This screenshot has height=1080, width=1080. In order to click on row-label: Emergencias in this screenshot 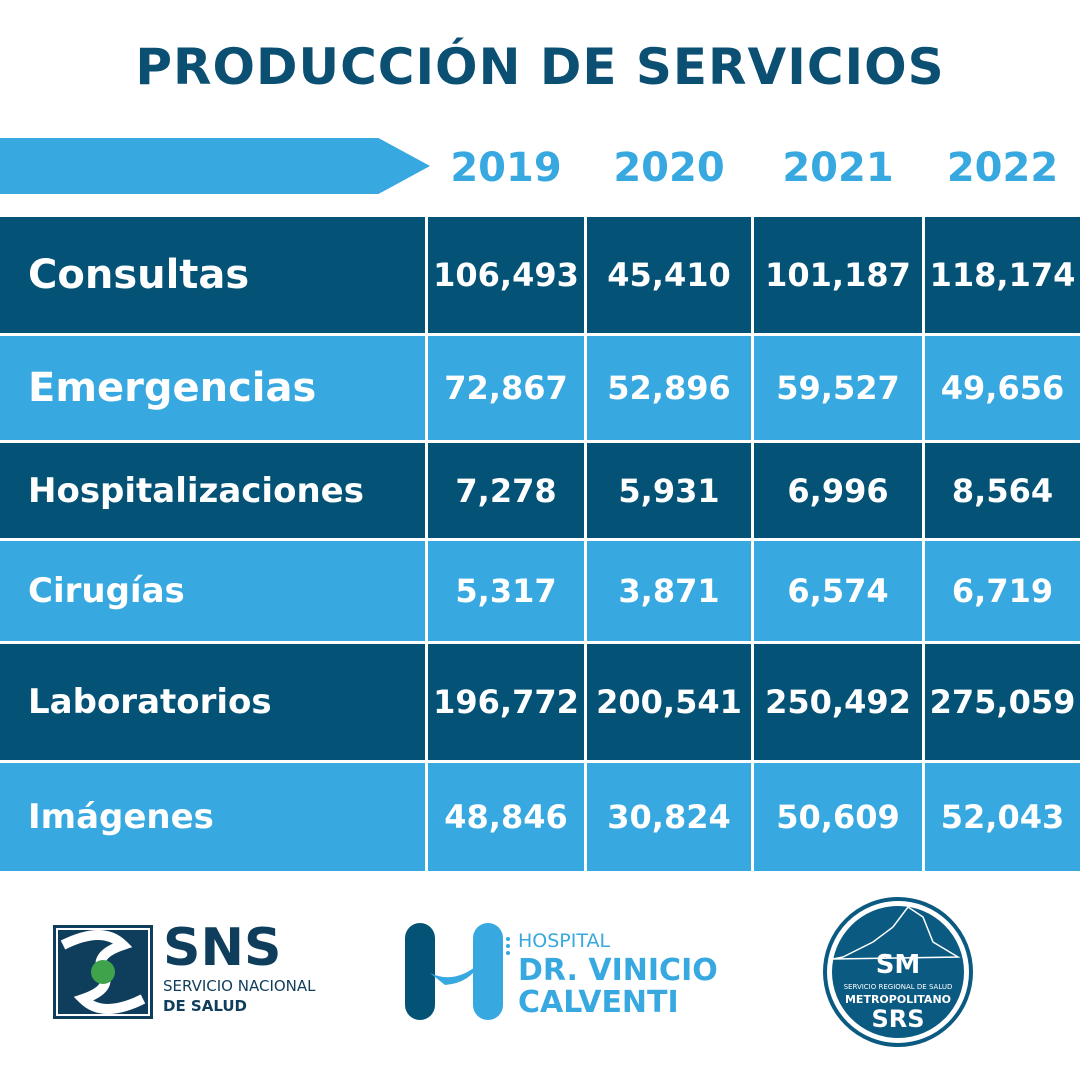, I will do `click(212, 388)`.